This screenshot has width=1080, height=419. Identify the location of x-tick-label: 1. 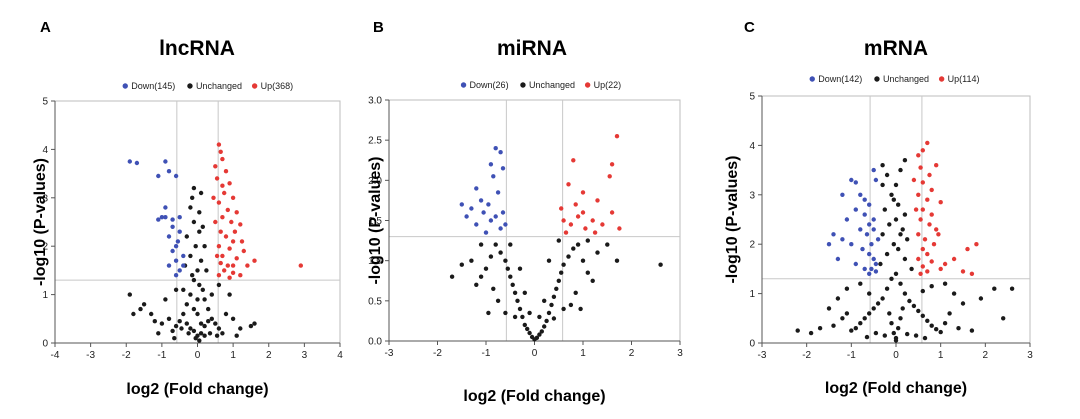
(233, 355).